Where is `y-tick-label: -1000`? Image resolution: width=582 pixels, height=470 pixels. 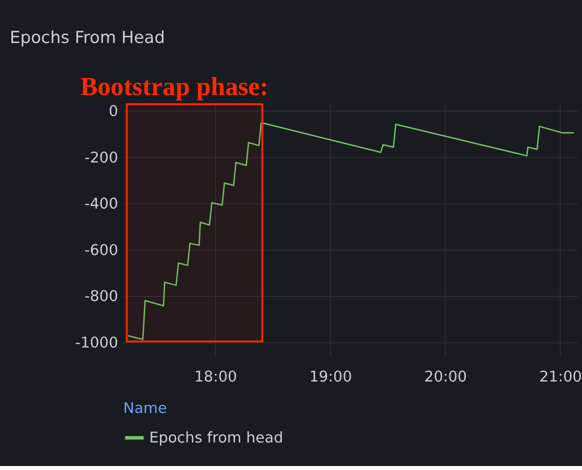
y-tick-label: -1000 is located at coordinates (96, 343).